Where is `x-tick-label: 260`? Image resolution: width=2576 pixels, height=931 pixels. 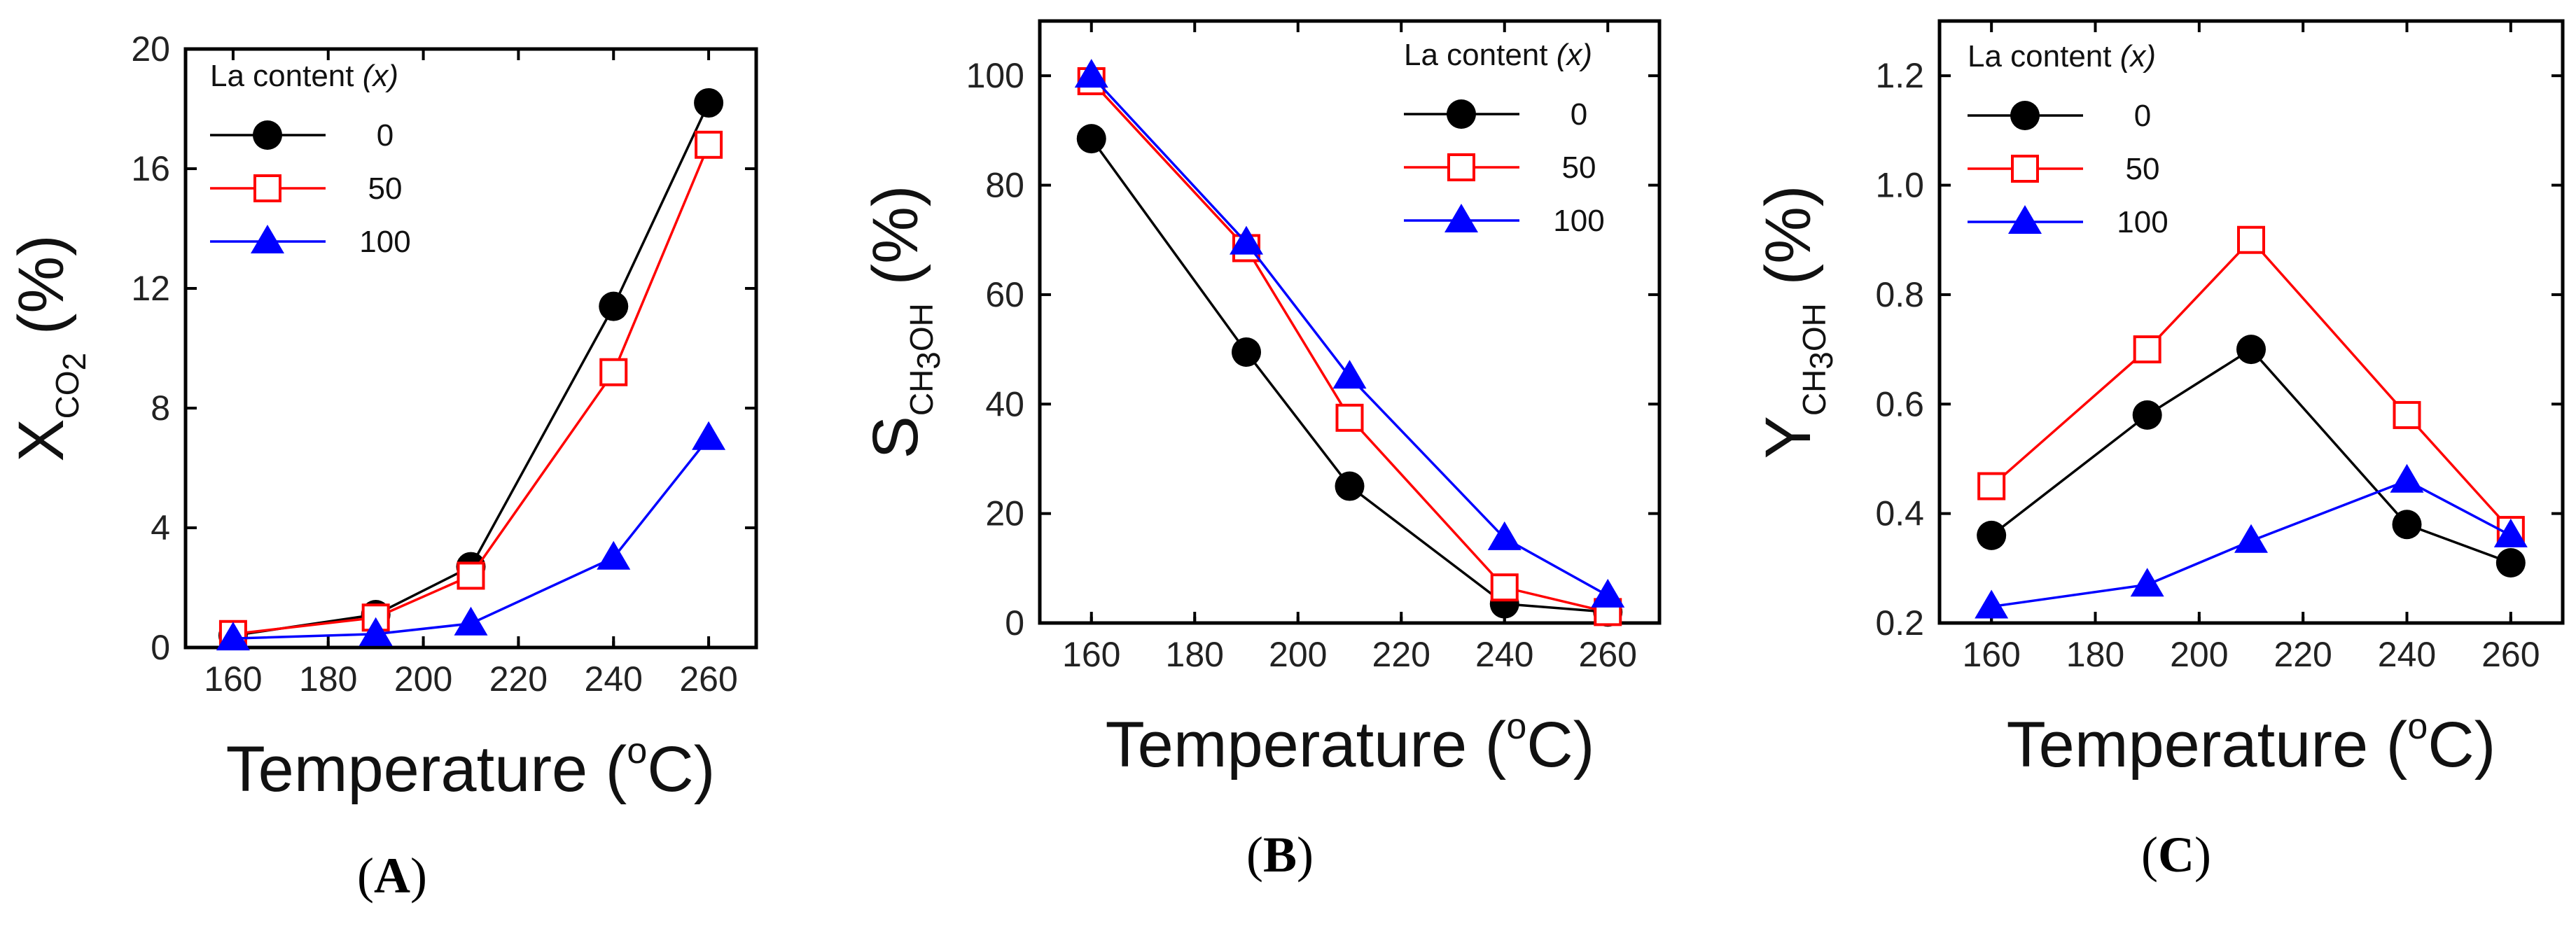 x-tick-label: 260 is located at coordinates (708, 679).